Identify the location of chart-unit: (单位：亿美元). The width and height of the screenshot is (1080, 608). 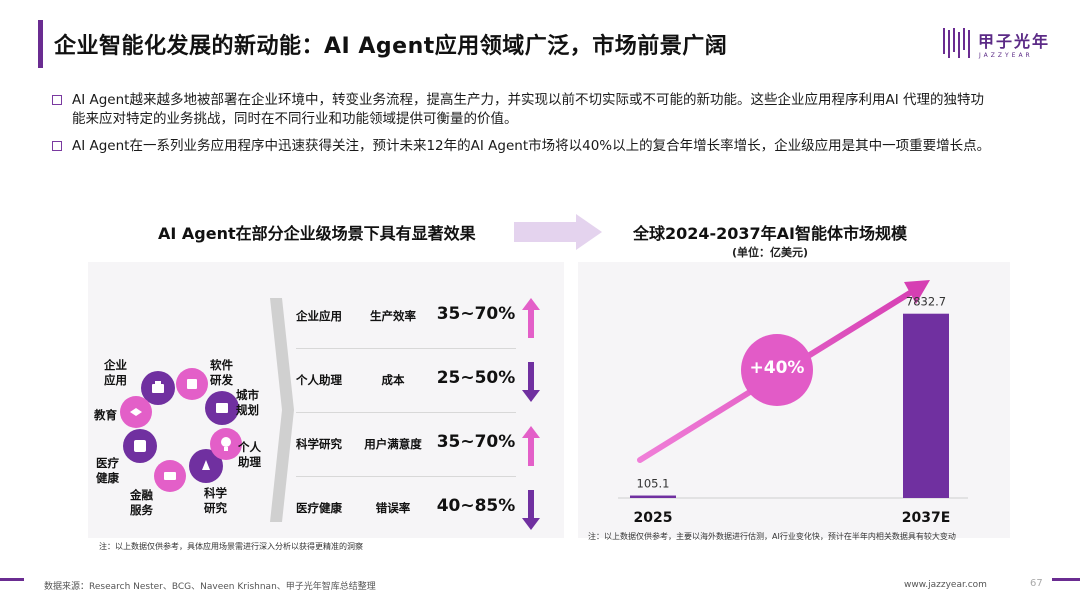
(770, 252).